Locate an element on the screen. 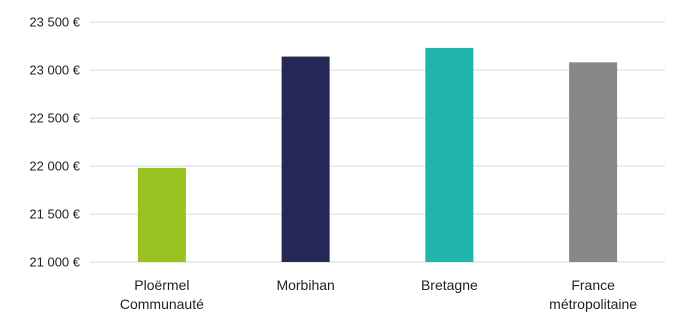 This screenshot has width=680, height=320. y-tick-label: 21 000 € is located at coordinates (54, 262).